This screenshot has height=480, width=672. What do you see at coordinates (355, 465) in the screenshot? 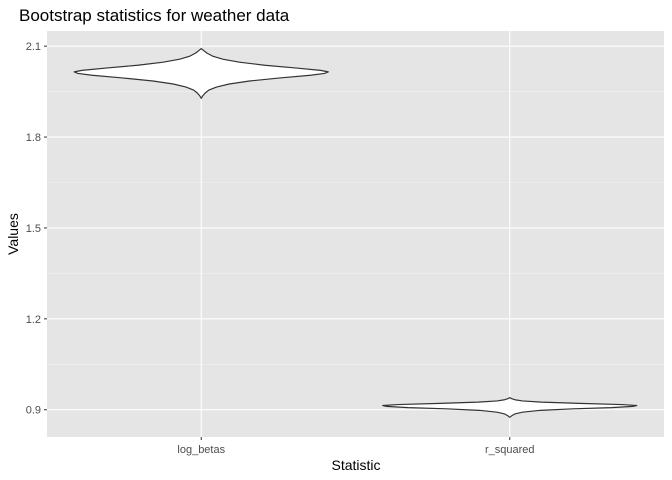
I see `x-axis-title: Statistic` at bounding box center [355, 465].